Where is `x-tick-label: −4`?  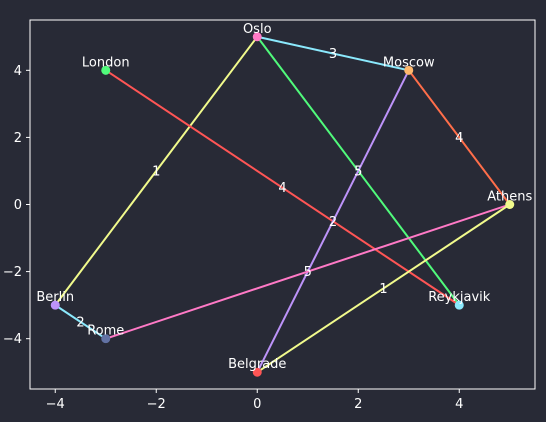 x-tick-label: −4 is located at coordinates (55, 404).